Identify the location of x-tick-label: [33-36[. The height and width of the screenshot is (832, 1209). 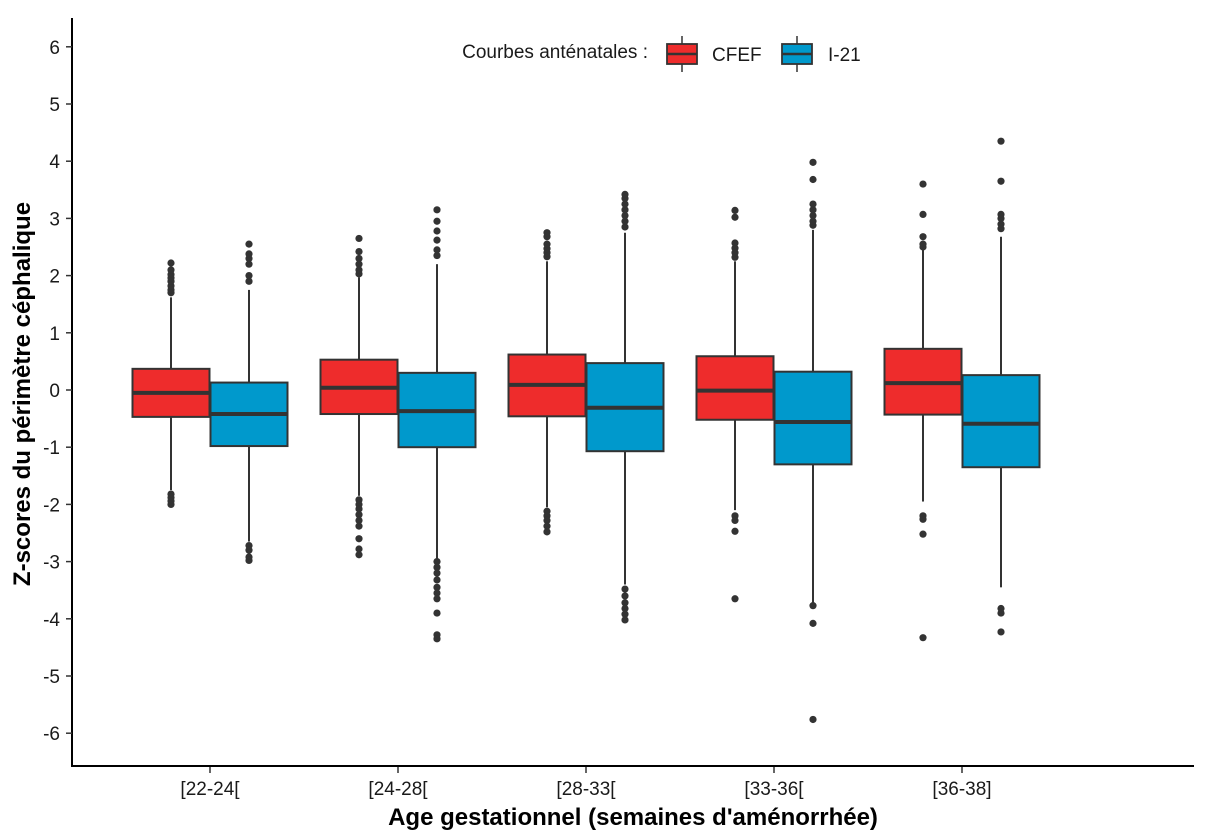
(774, 789).